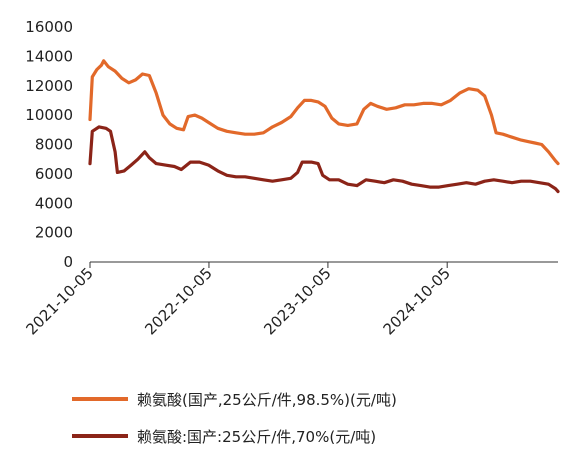 The image size is (570, 450). Describe the element at coordinates (68, 262) in the screenshot. I see `y-tick-label: 0` at that location.